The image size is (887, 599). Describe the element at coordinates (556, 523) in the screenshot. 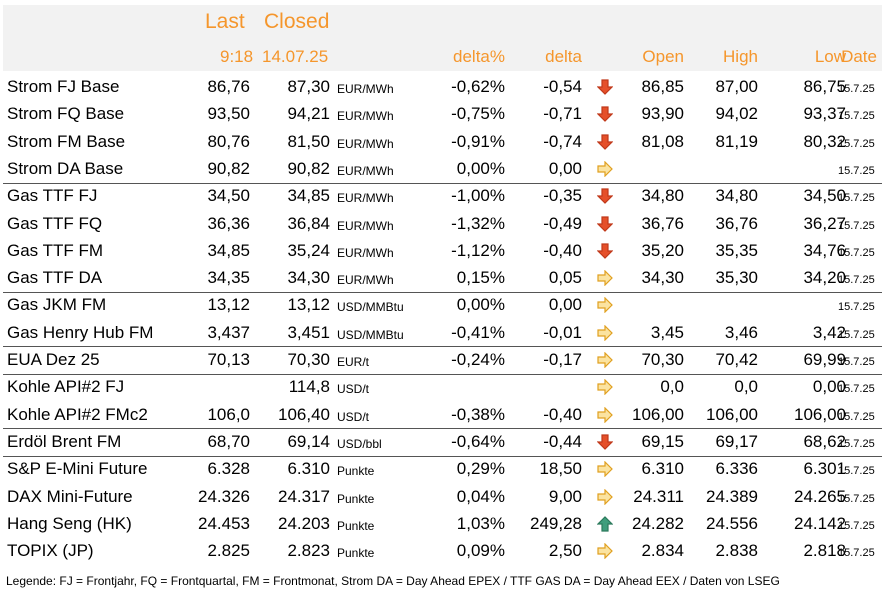

I see `cell-delta: 249,28` at that location.